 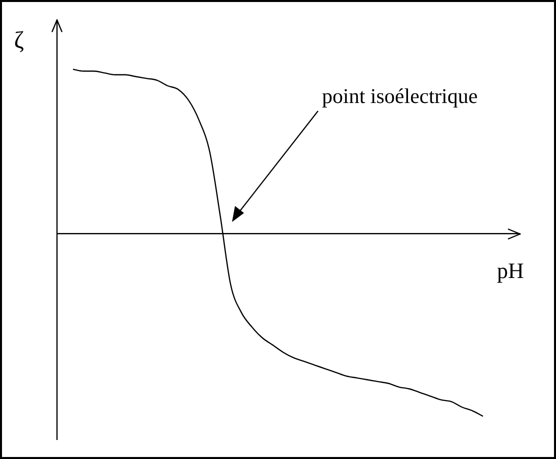 I want to click on annotation: point isoélectrique, so click(x=400, y=96).